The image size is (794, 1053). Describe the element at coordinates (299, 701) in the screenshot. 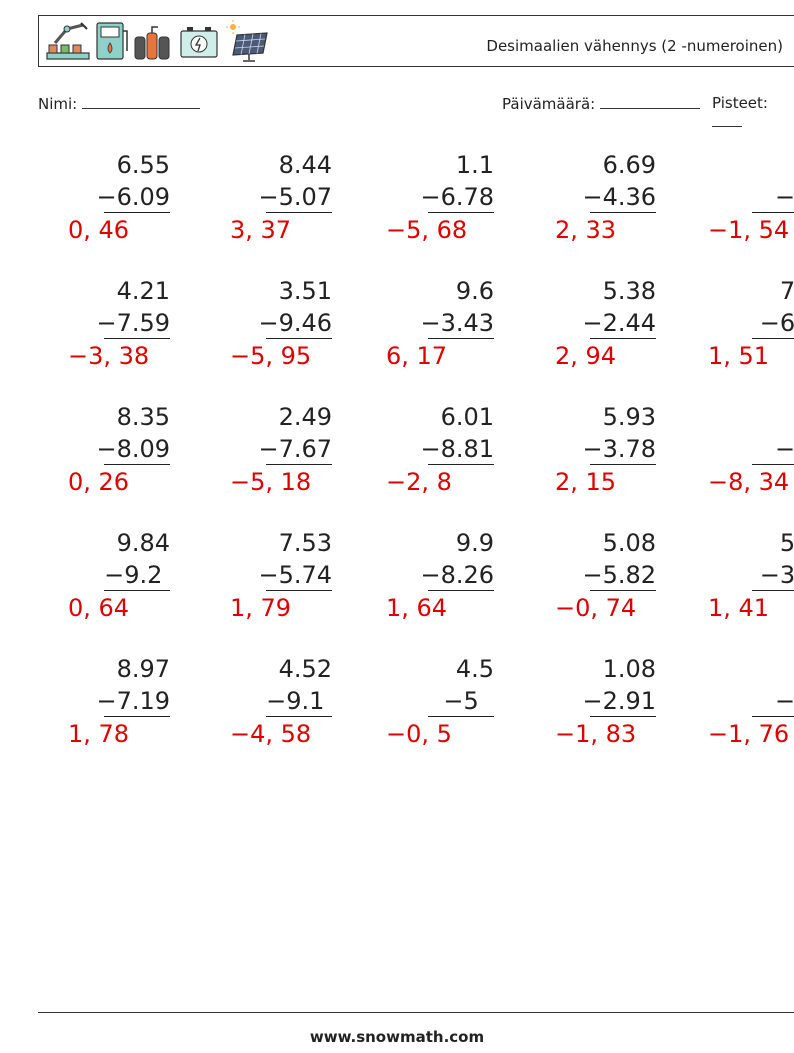

I see `subtrahend: −9.1` at that location.